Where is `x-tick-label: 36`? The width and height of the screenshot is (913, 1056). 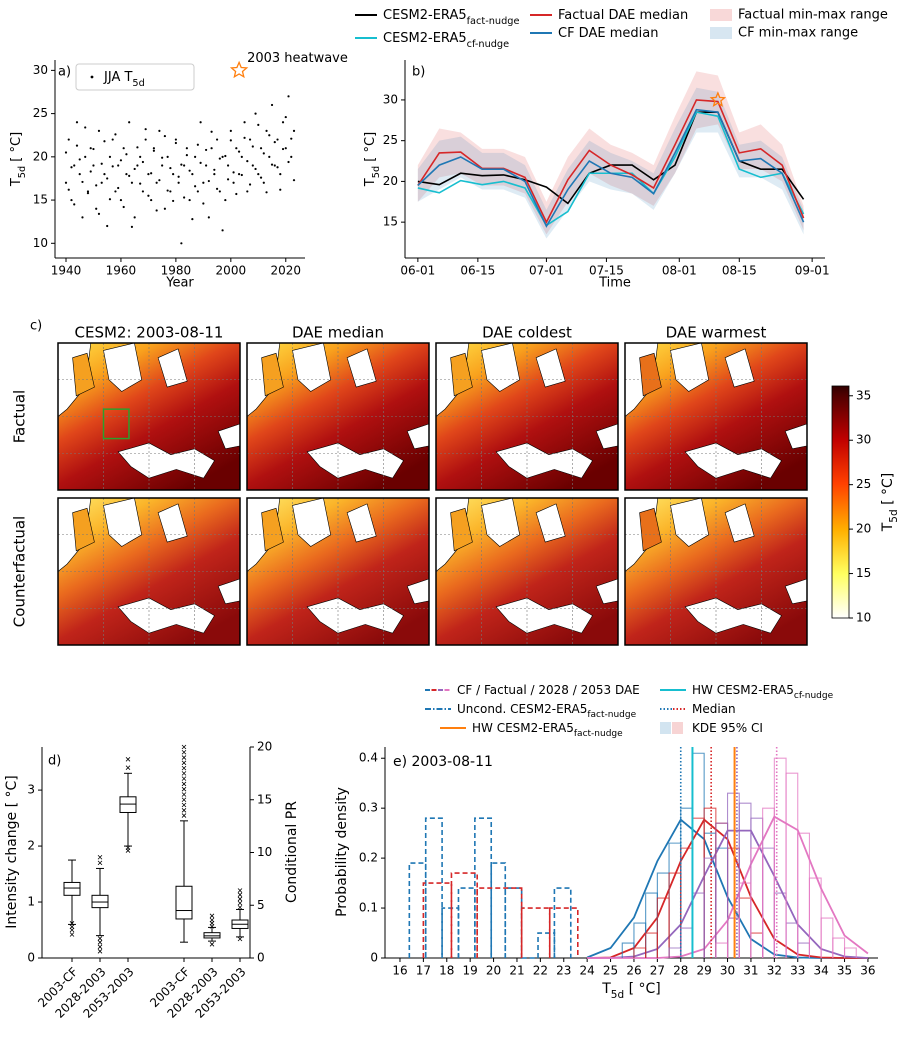
x-tick-label: 36 is located at coordinates (867, 971).